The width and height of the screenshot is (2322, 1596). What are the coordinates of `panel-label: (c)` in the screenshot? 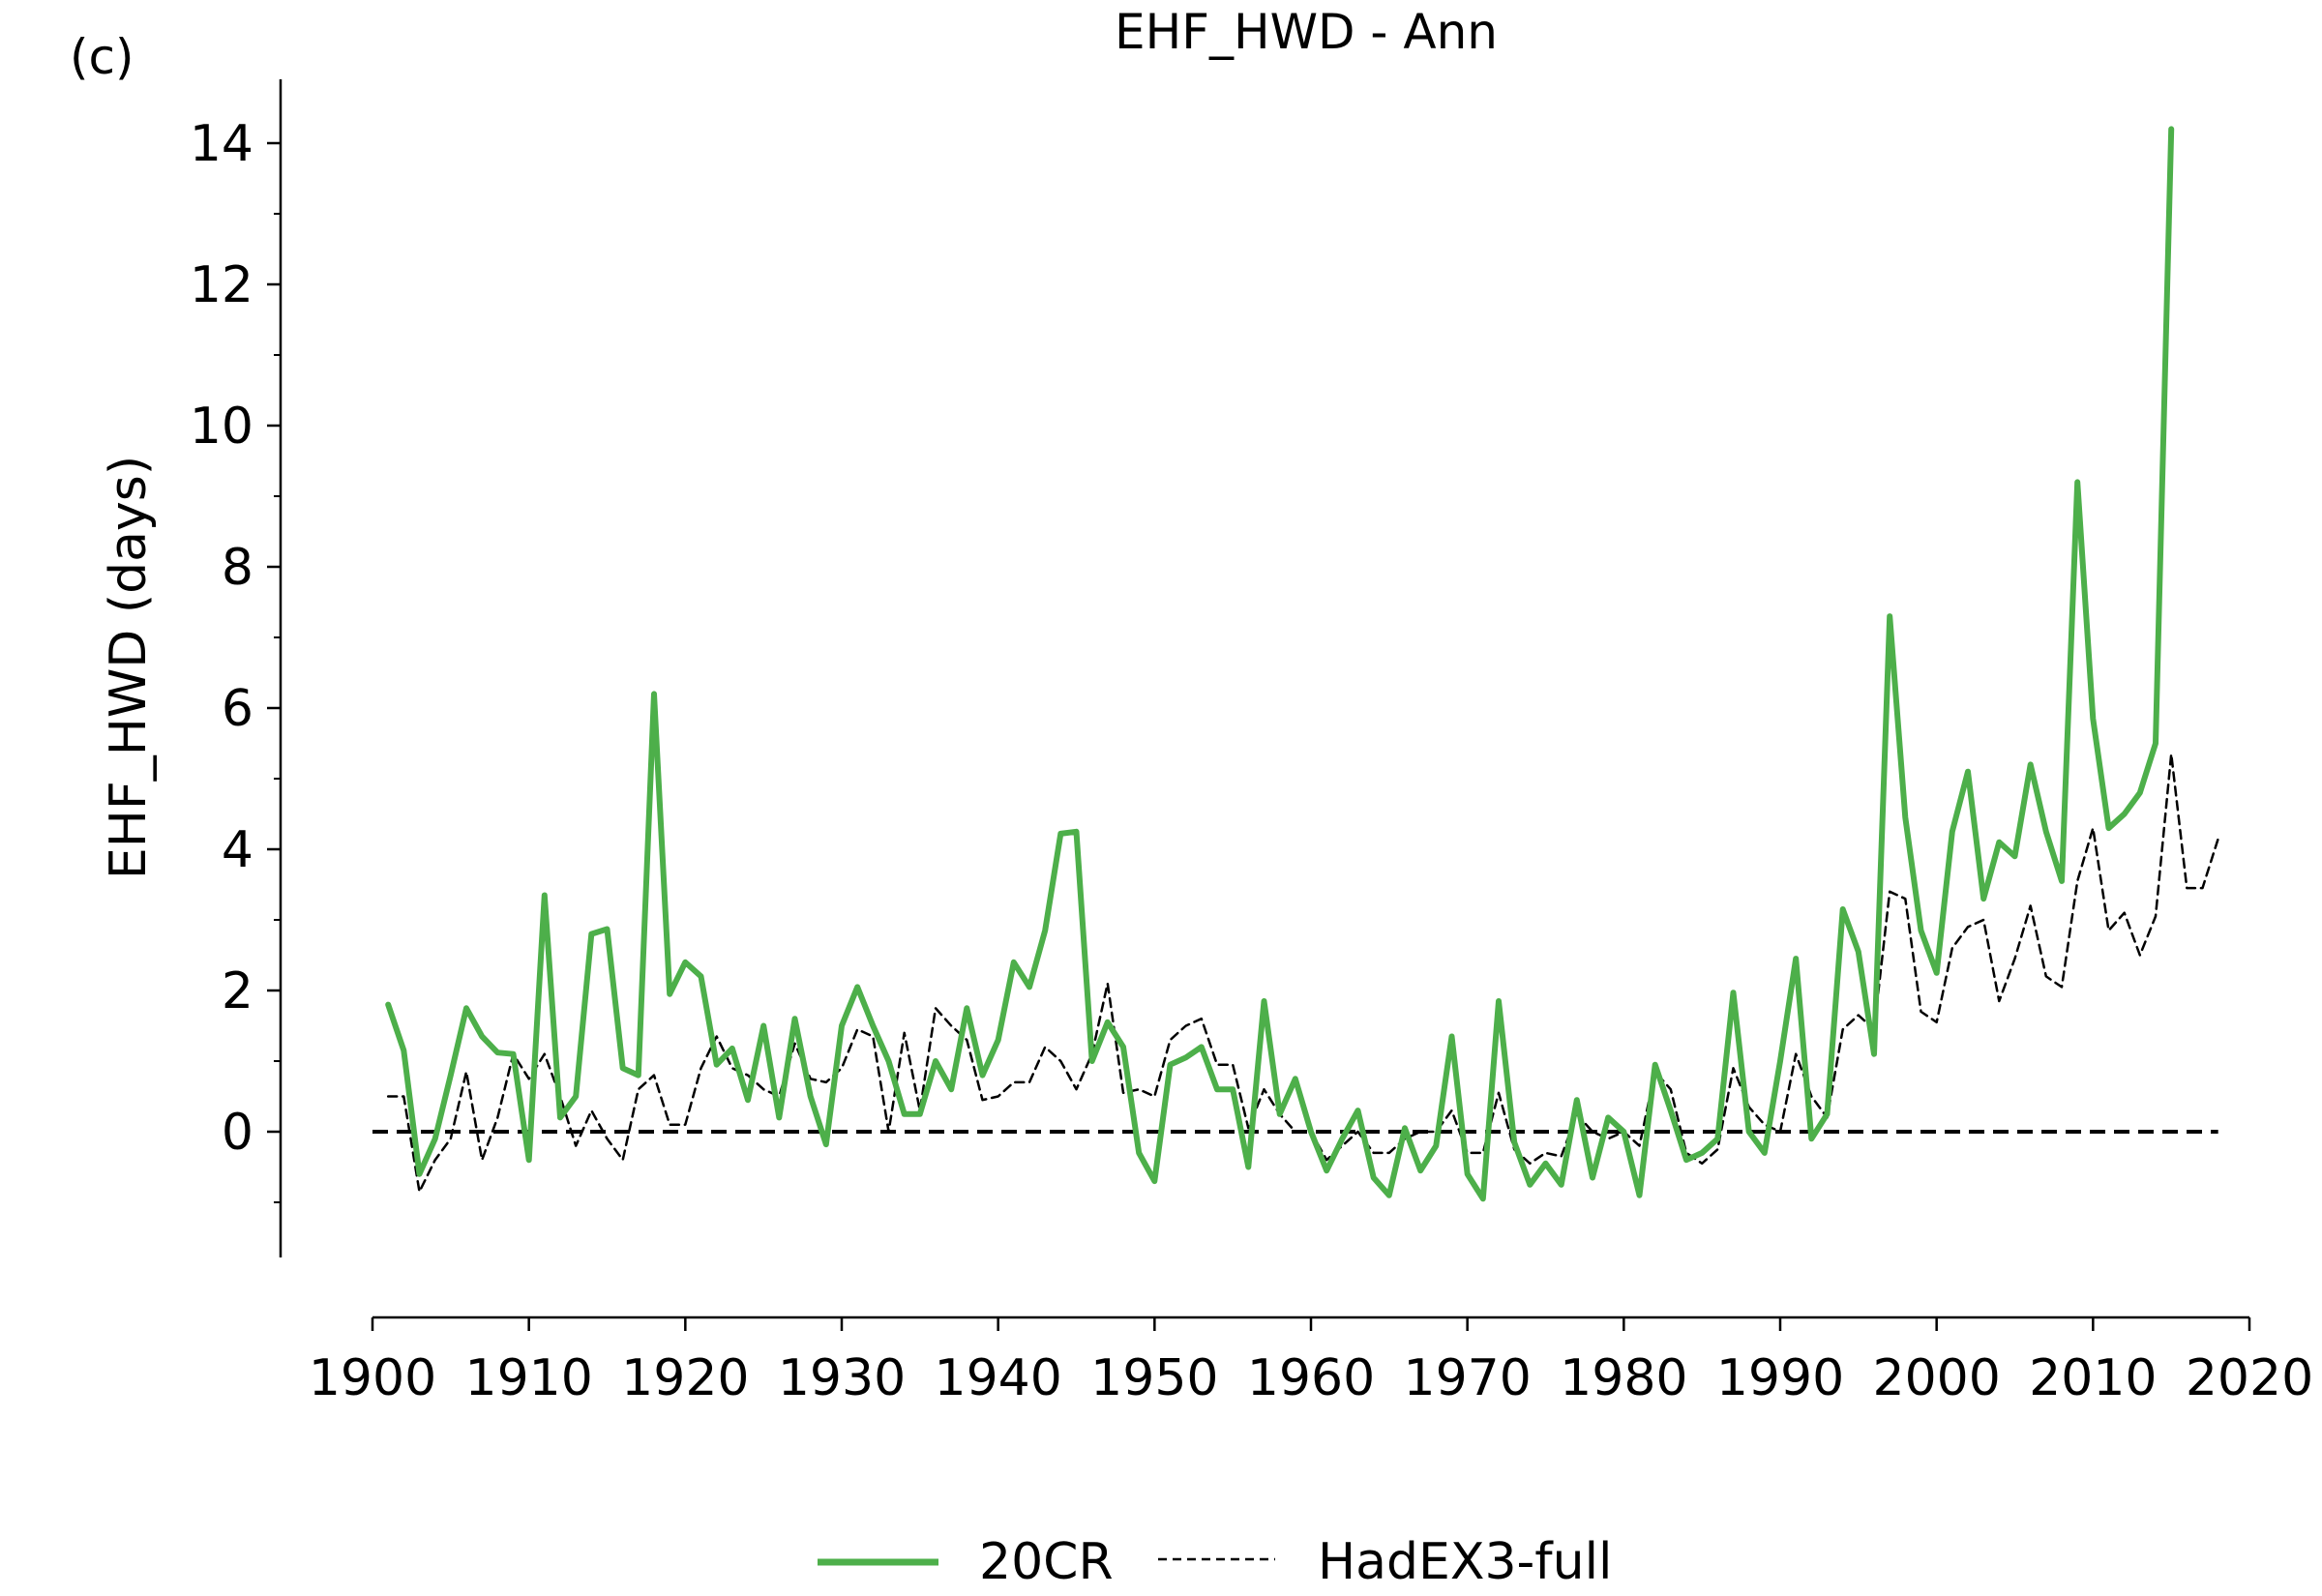 It's located at (102, 57).